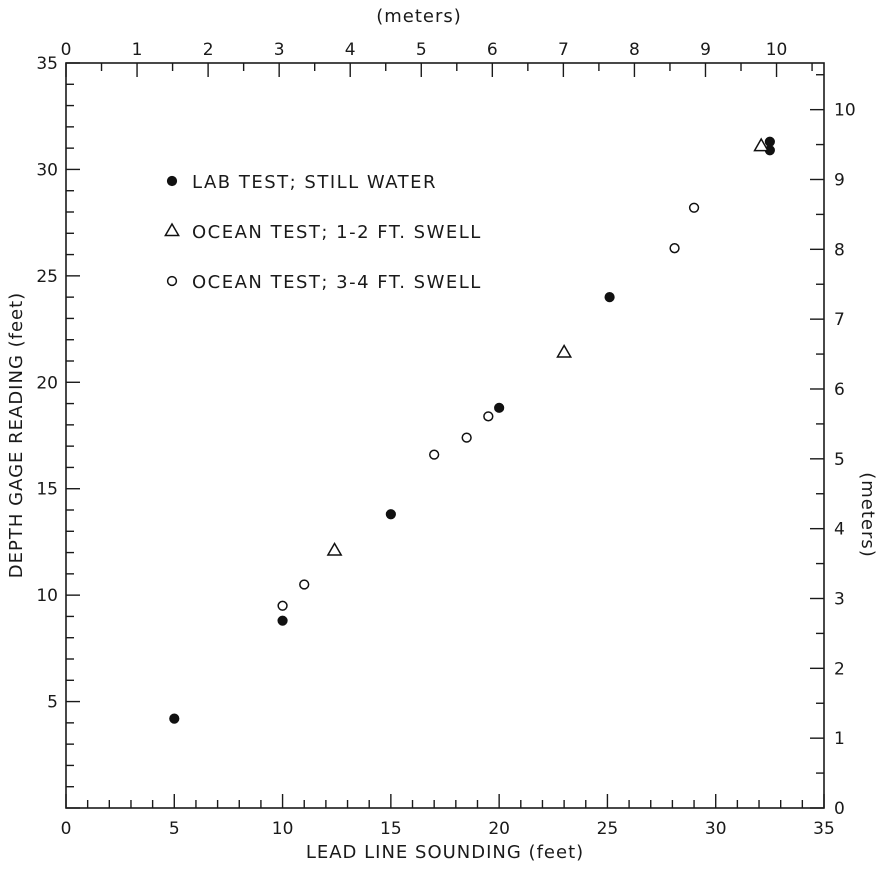 The width and height of the screenshot is (882, 870). Describe the element at coordinates (563, 50) in the screenshot. I see `x2-tick-label: 7` at that location.